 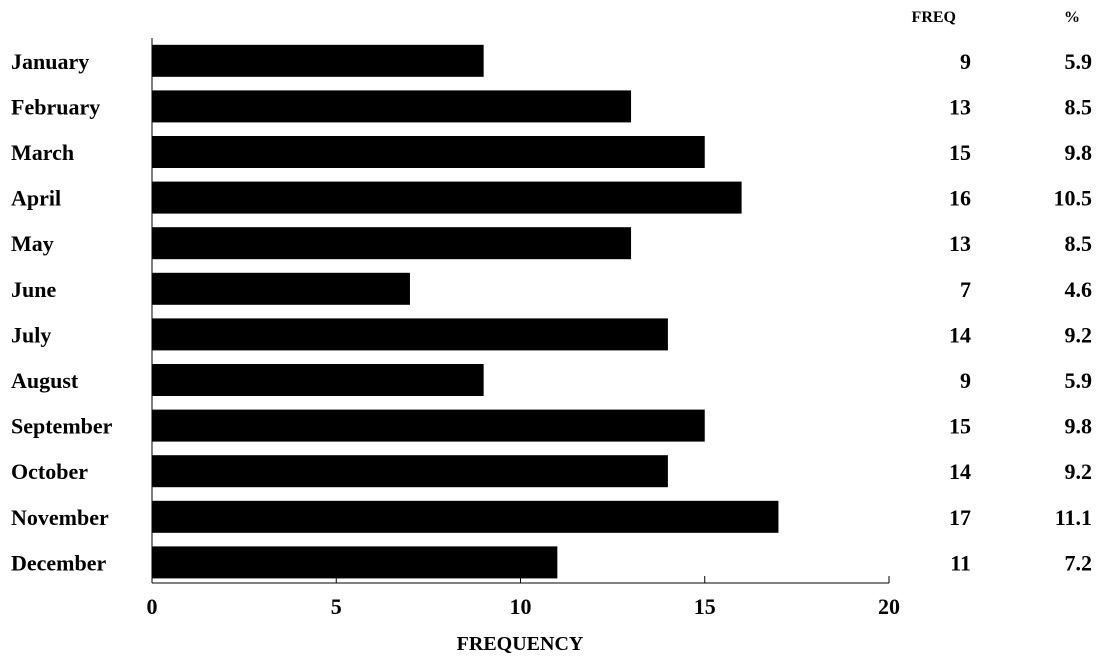 What do you see at coordinates (1079, 152) in the screenshot?
I see `percent-value-march: 9.8` at bounding box center [1079, 152].